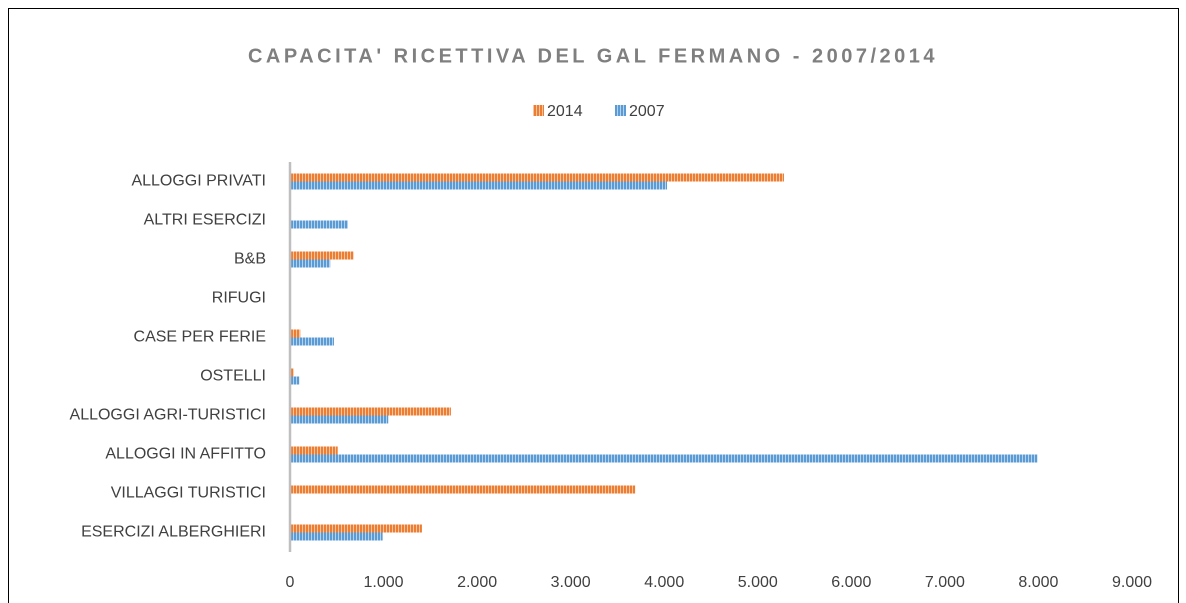 The width and height of the screenshot is (1186, 603). I want to click on y-tick-label: ALLOGGI AGRI-TURISTICI, so click(168, 415).